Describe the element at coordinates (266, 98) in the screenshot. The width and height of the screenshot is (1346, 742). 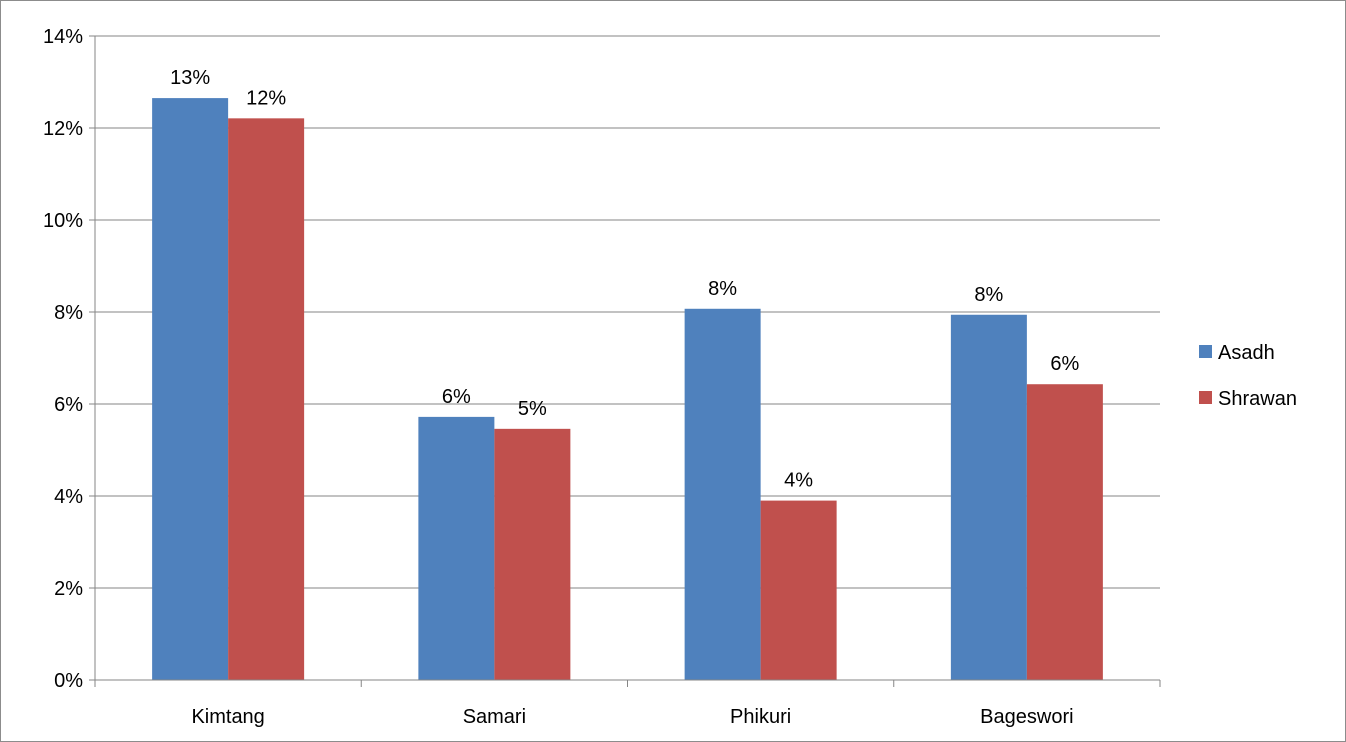
I see `data-label: 12%` at that location.